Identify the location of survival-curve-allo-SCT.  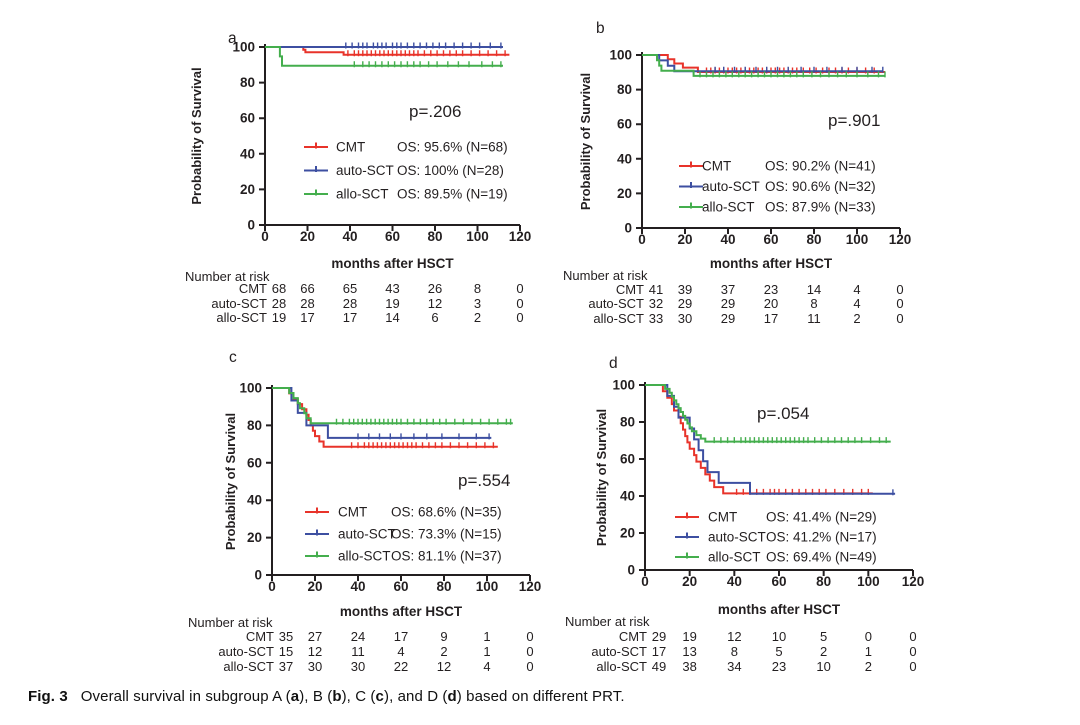
(392, 406).